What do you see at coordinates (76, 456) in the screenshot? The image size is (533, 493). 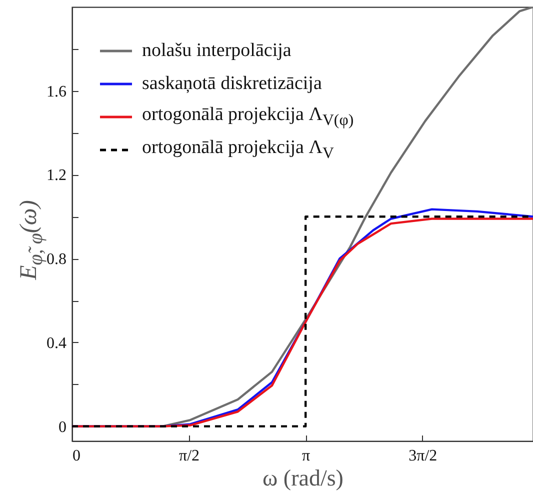 I see `x-tick-label: 0` at bounding box center [76, 456].